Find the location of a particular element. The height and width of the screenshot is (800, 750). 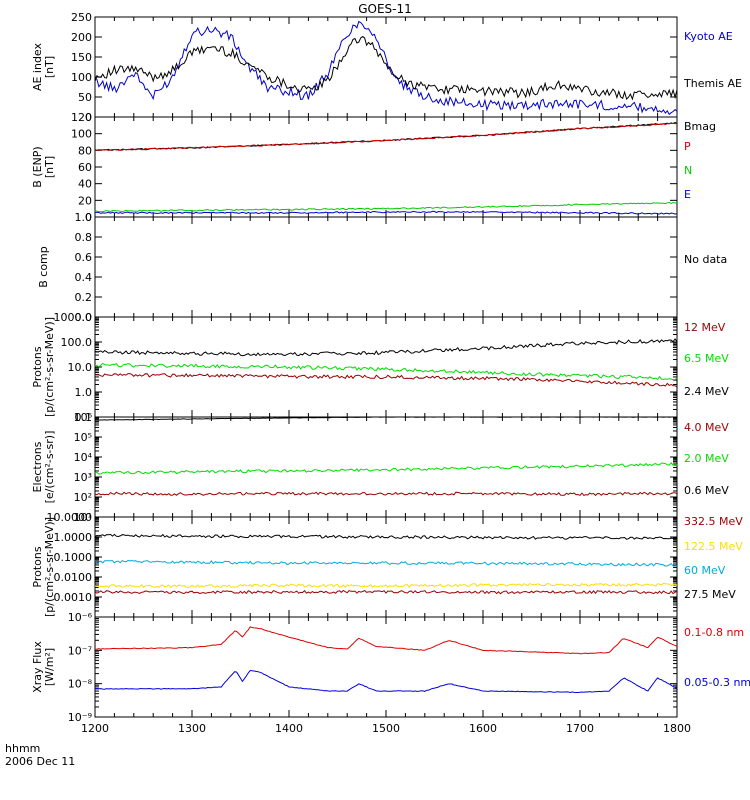

y-tick-label: 10⁻⁹ is located at coordinates (80, 717).